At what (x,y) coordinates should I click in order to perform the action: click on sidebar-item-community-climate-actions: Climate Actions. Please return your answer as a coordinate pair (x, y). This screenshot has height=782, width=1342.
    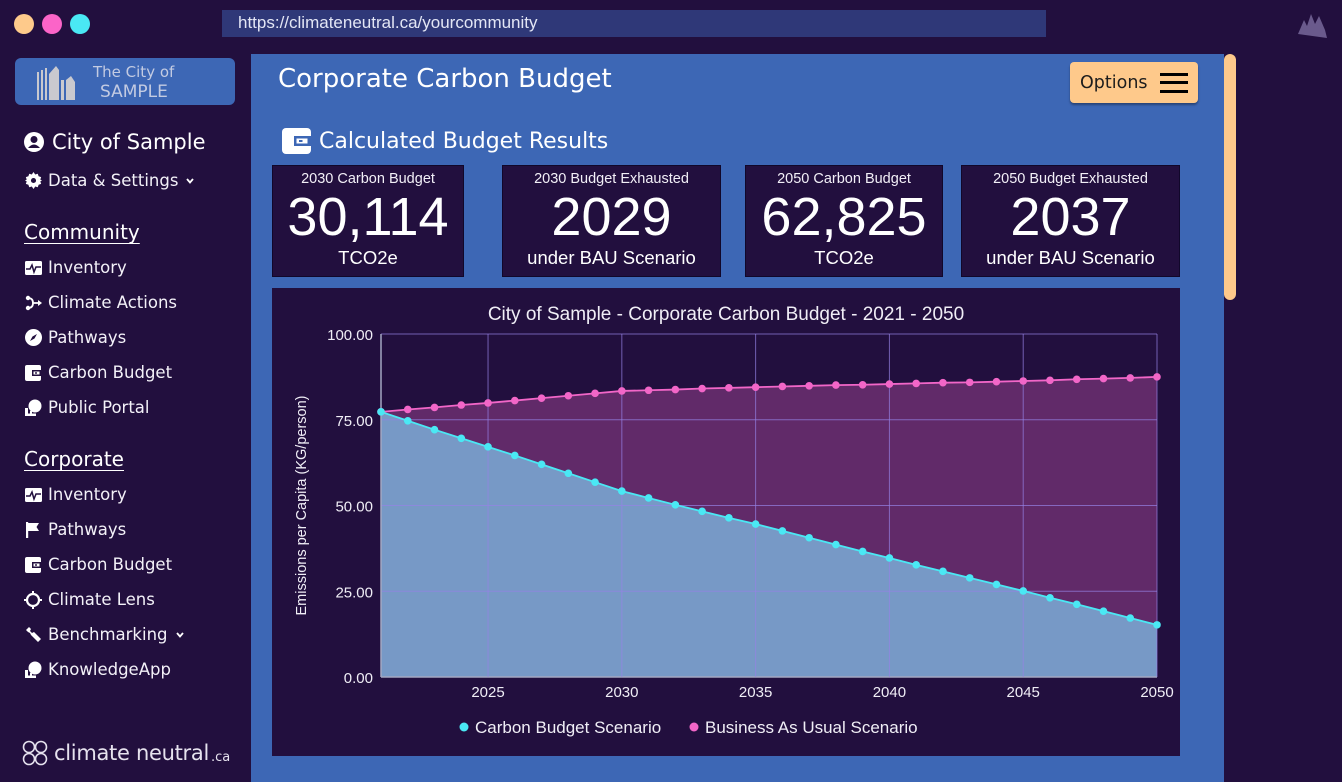
    Looking at the image, I should click on (134, 302).